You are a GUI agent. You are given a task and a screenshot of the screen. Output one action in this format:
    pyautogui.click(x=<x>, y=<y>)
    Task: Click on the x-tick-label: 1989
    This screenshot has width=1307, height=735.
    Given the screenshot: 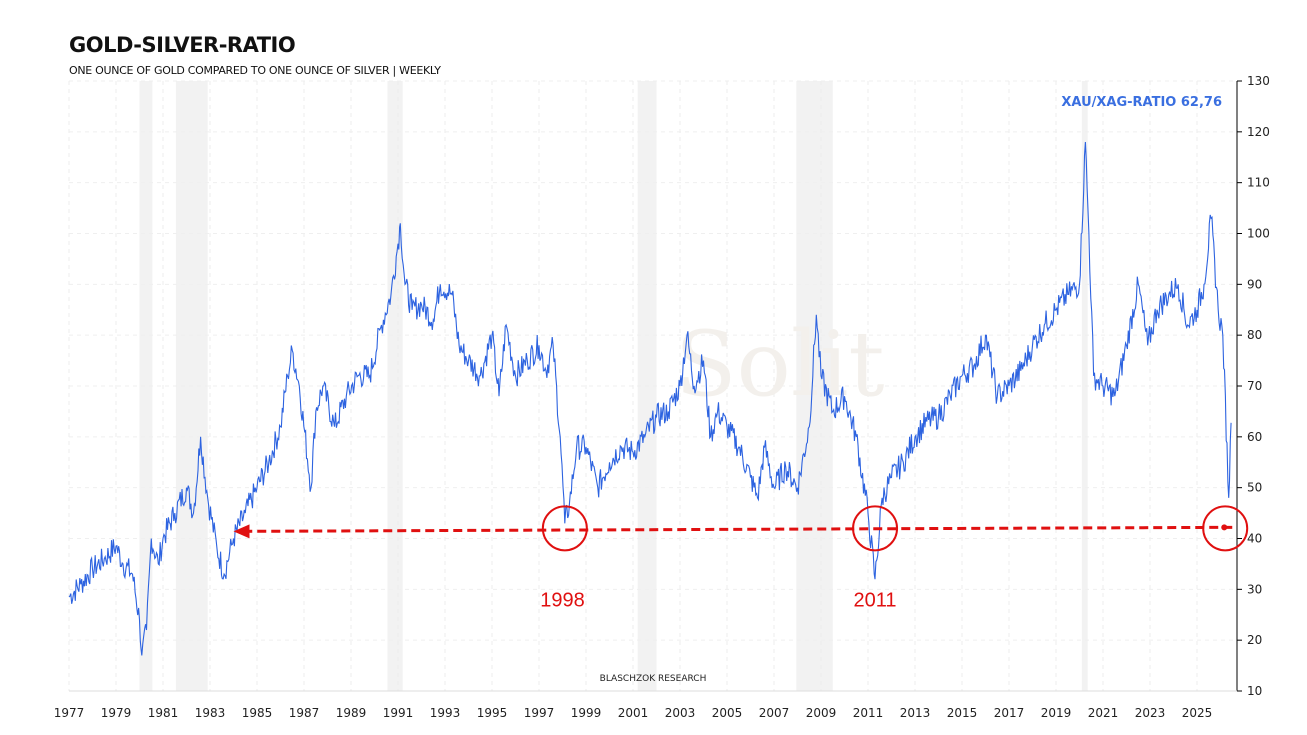 What is the action you would take?
    pyautogui.click(x=351, y=713)
    